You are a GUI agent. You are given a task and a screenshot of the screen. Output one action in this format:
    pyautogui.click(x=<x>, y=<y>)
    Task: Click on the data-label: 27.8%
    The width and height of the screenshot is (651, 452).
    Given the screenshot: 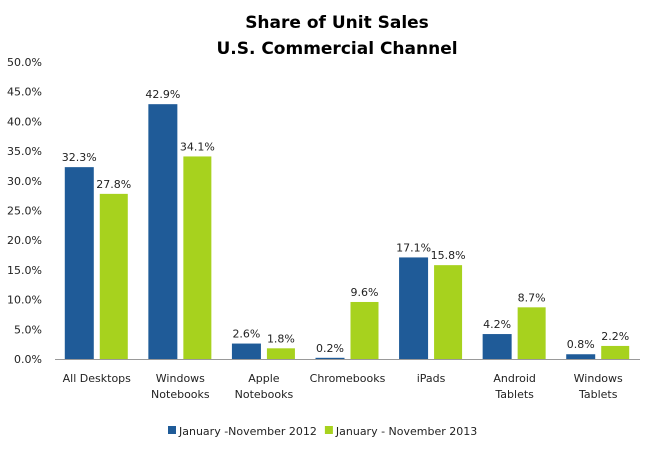 What is the action you would take?
    pyautogui.click(x=113, y=184)
    